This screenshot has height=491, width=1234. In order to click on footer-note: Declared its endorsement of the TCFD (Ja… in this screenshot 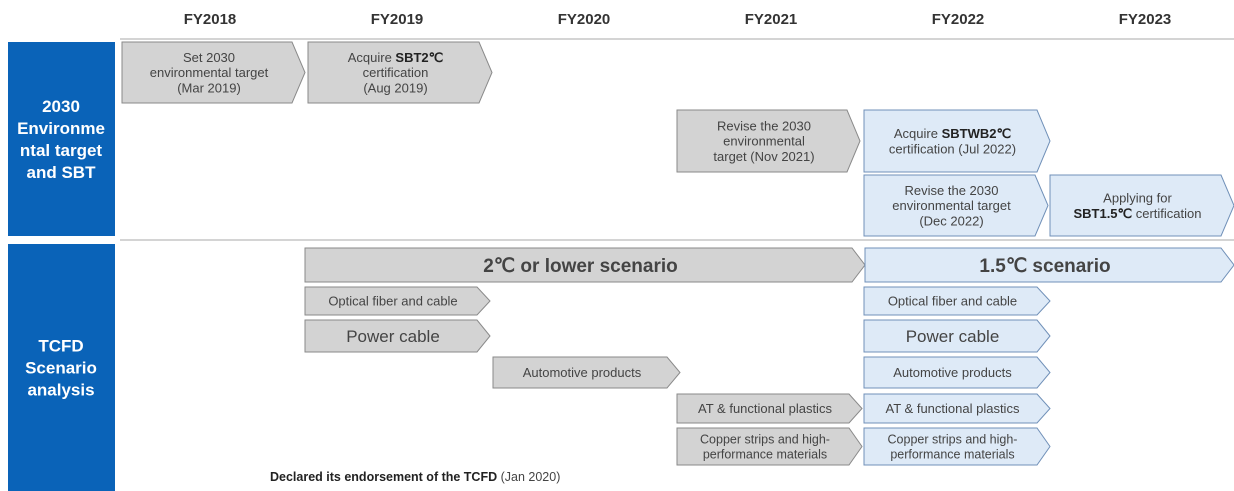, I will do `click(415, 477)`.